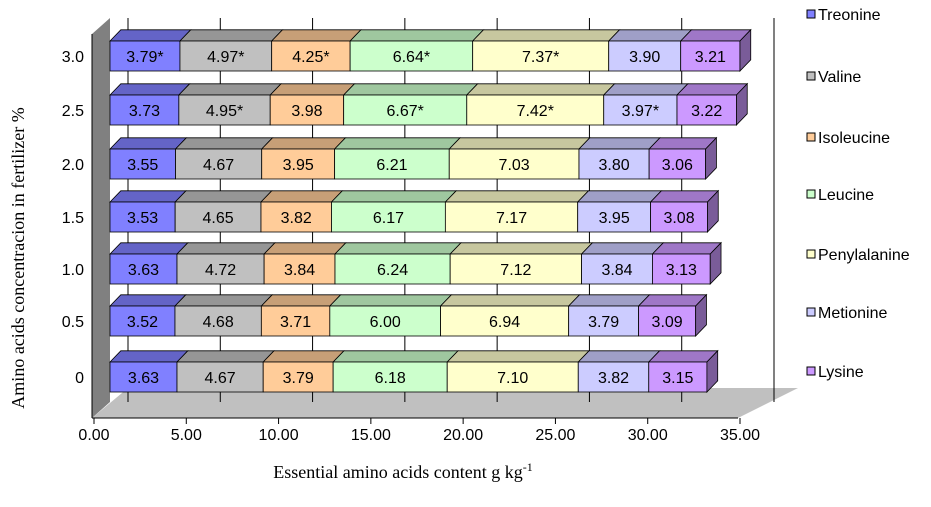  I want to click on data-label: 4.67, so click(218, 165).